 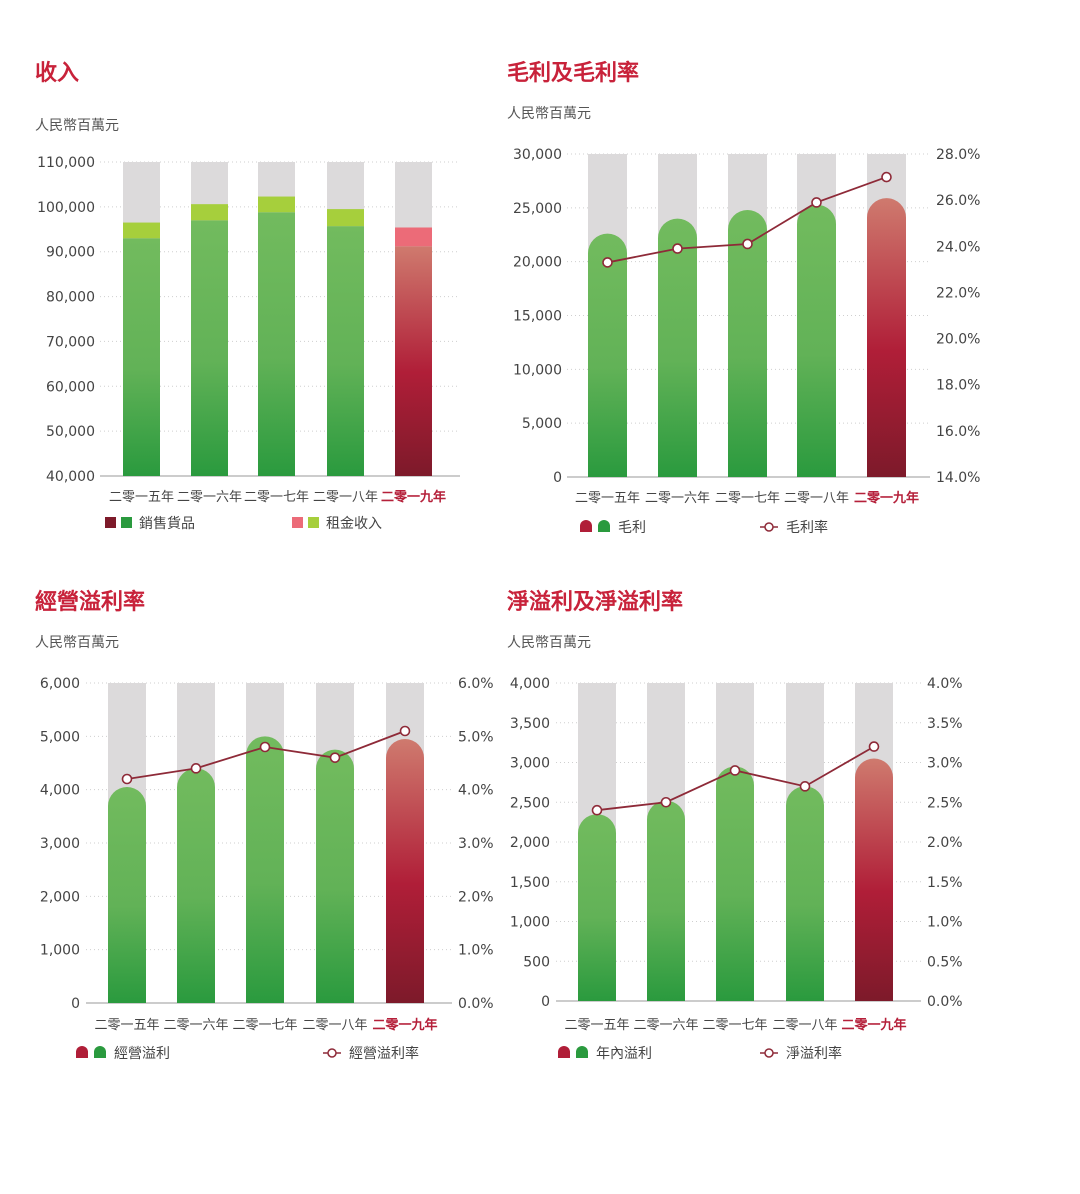 What do you see at coordinates (90, 602) in the screenshot?
I see `chart-title: 經營溢利率` at bounding box center [90, 602].